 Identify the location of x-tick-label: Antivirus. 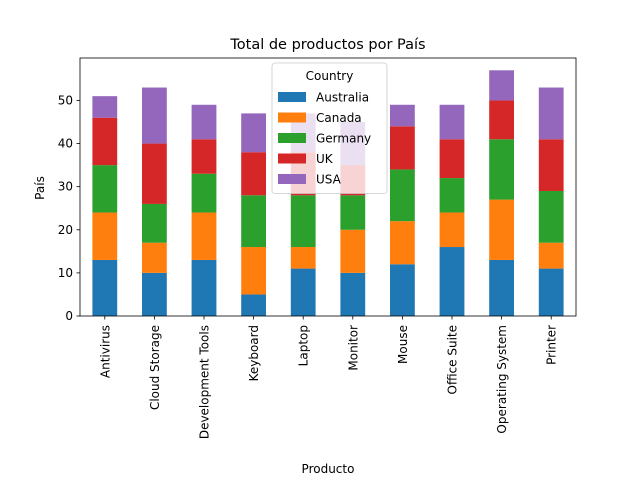
(105, 351).